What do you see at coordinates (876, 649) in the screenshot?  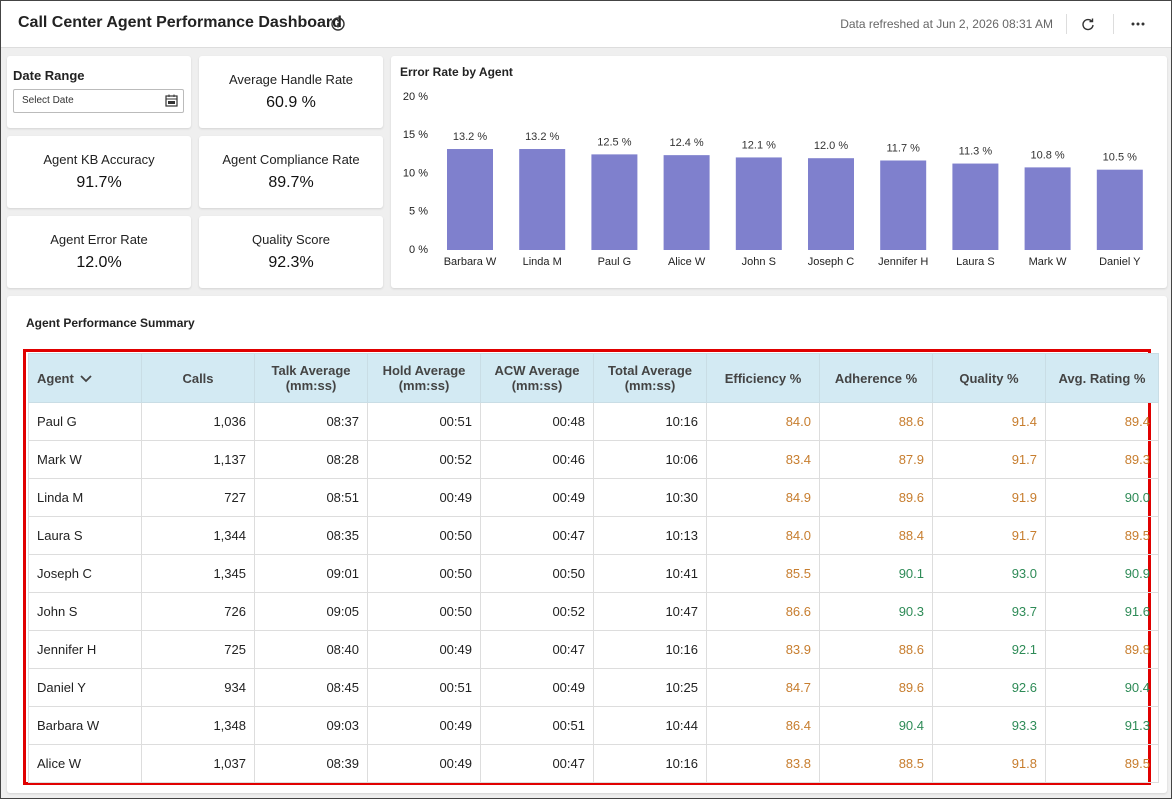 I see `table-cell: 88.6` at bounding box center [876, 649].